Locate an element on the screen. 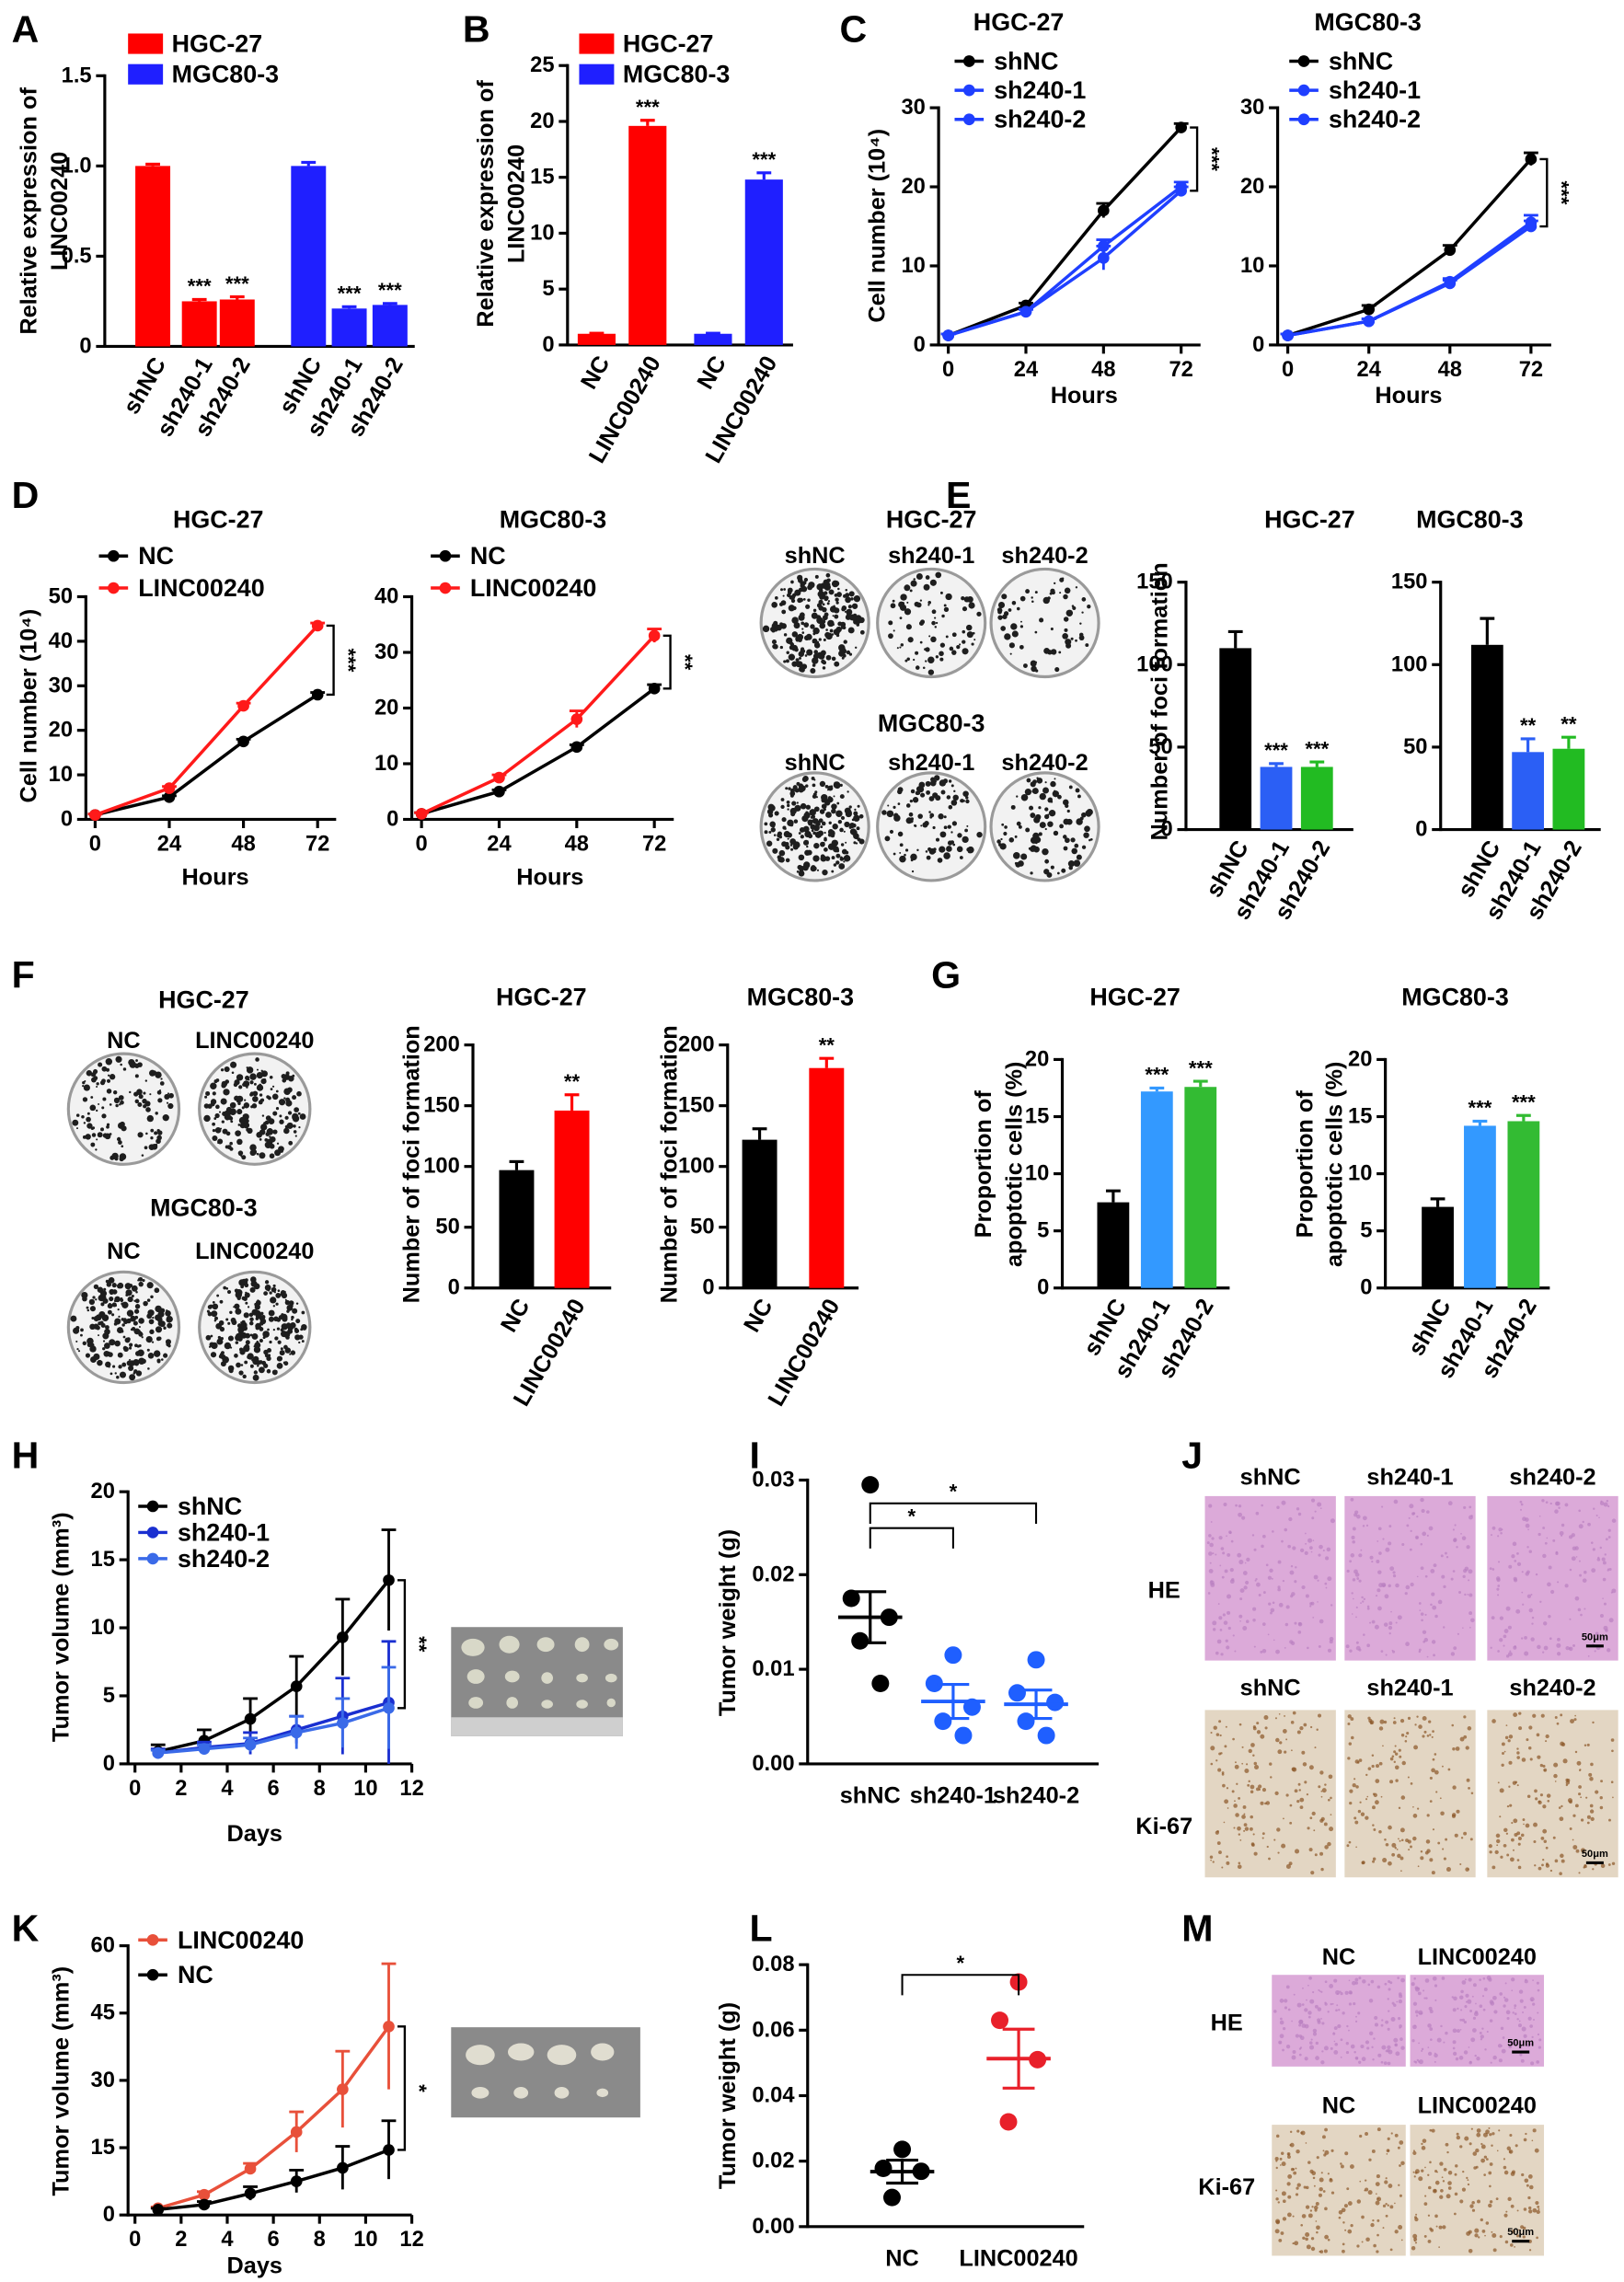 This screenshot has height=2282, width=1624. legend-label: LINC00240 is located at coordinates (533, 588).